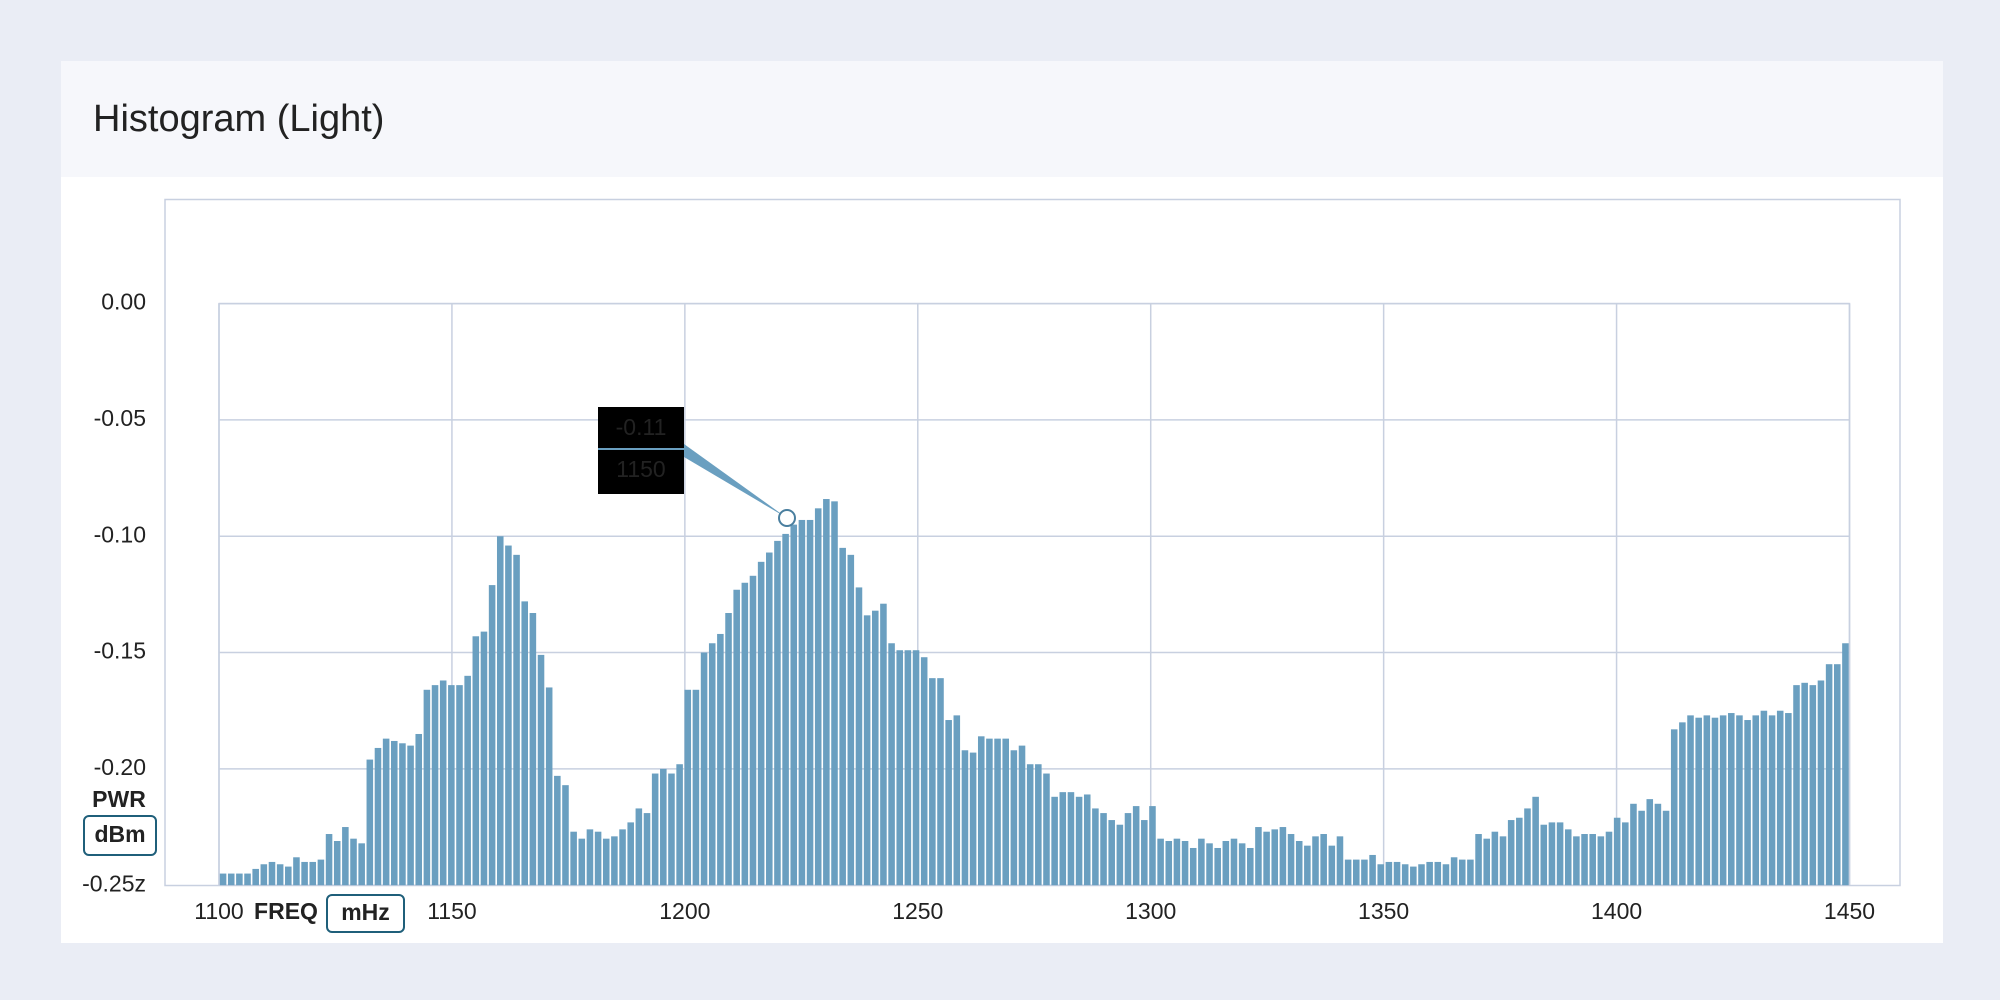 The width and height of the screenshot is (2000, 1000). I want to click on x-tick-label: 1150, so click(451, 911).